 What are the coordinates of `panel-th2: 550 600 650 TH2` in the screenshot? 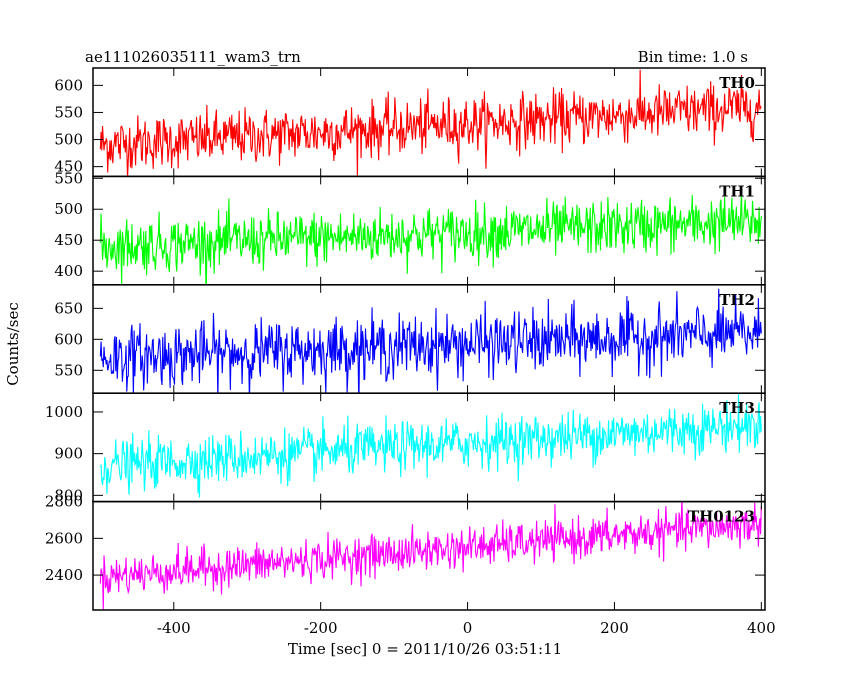 It's located at (410, 339).